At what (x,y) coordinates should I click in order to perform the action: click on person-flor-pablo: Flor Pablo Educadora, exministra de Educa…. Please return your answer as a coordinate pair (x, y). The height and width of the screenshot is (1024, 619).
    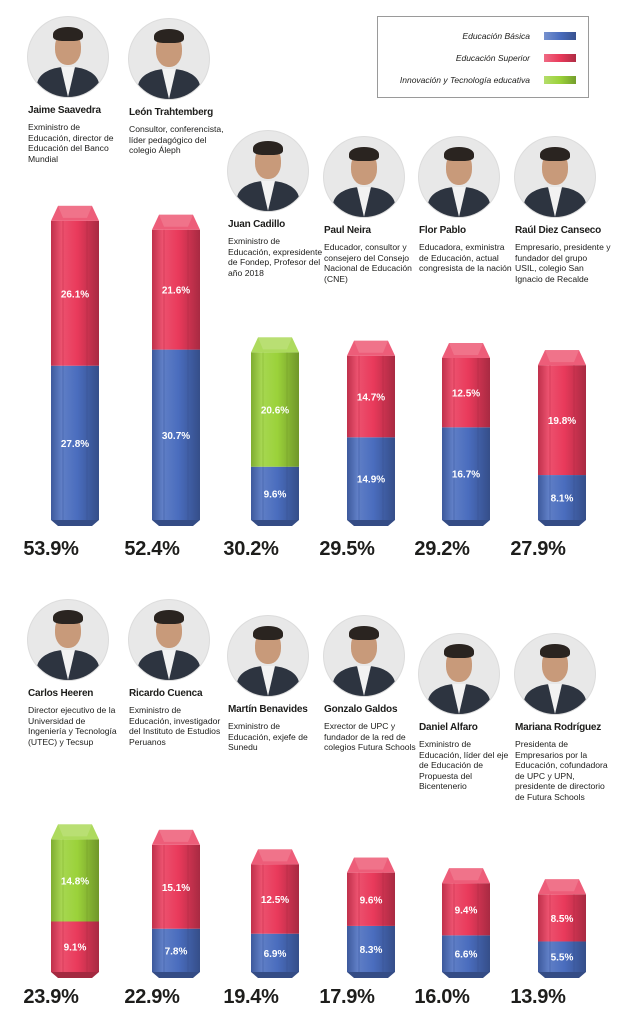
    Looking at the image, I should click on (468, 205).